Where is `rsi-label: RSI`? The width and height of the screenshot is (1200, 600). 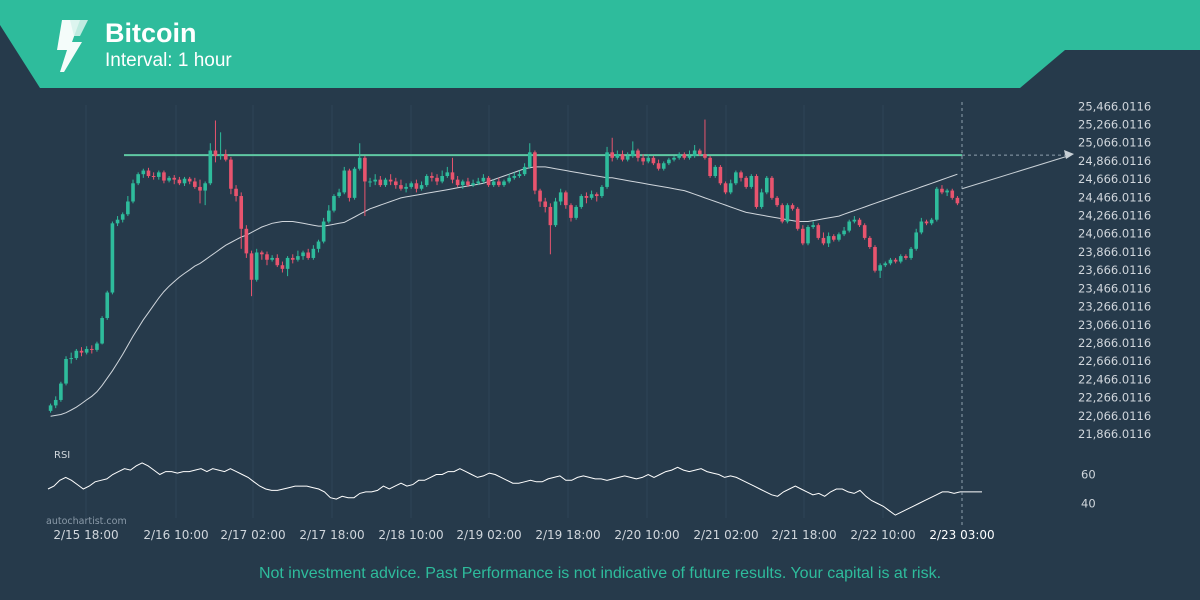
rsi-label: RSI is located at coordinates (62, 455).